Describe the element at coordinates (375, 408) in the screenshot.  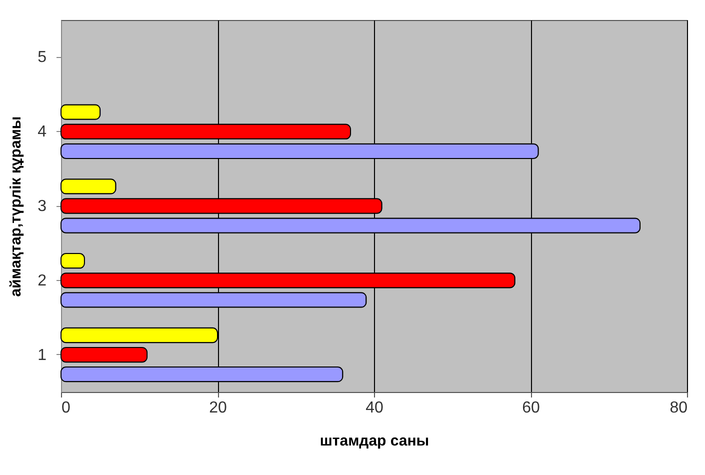
I see `x-tick-label: 40` at that location.